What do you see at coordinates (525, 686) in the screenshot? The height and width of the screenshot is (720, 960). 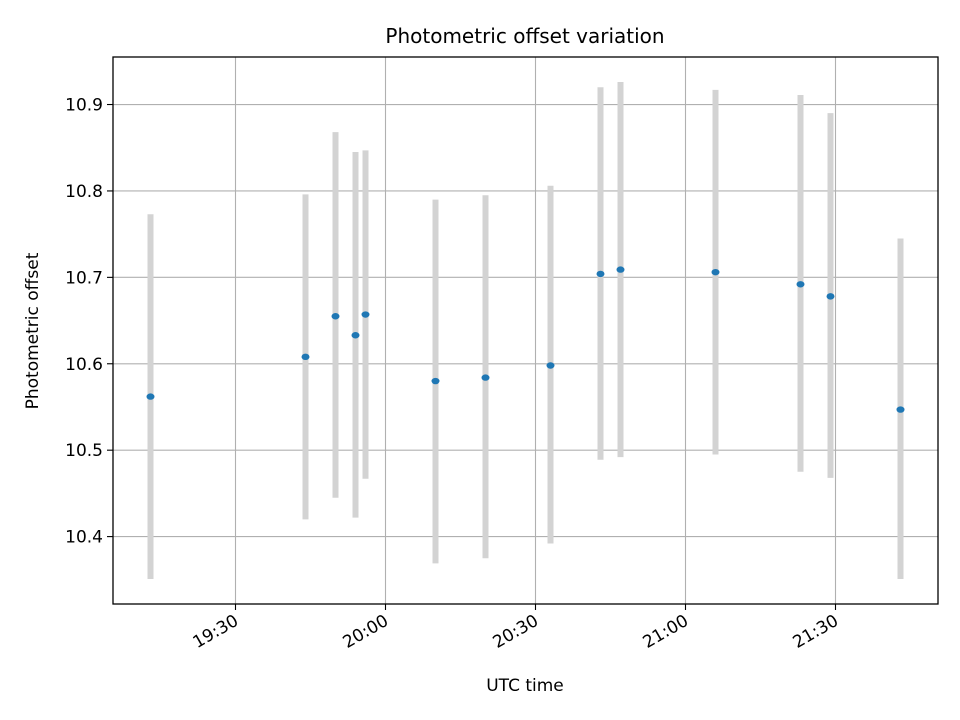 I see `x-axis-label: UTC time` at bounding box center [525, 686].